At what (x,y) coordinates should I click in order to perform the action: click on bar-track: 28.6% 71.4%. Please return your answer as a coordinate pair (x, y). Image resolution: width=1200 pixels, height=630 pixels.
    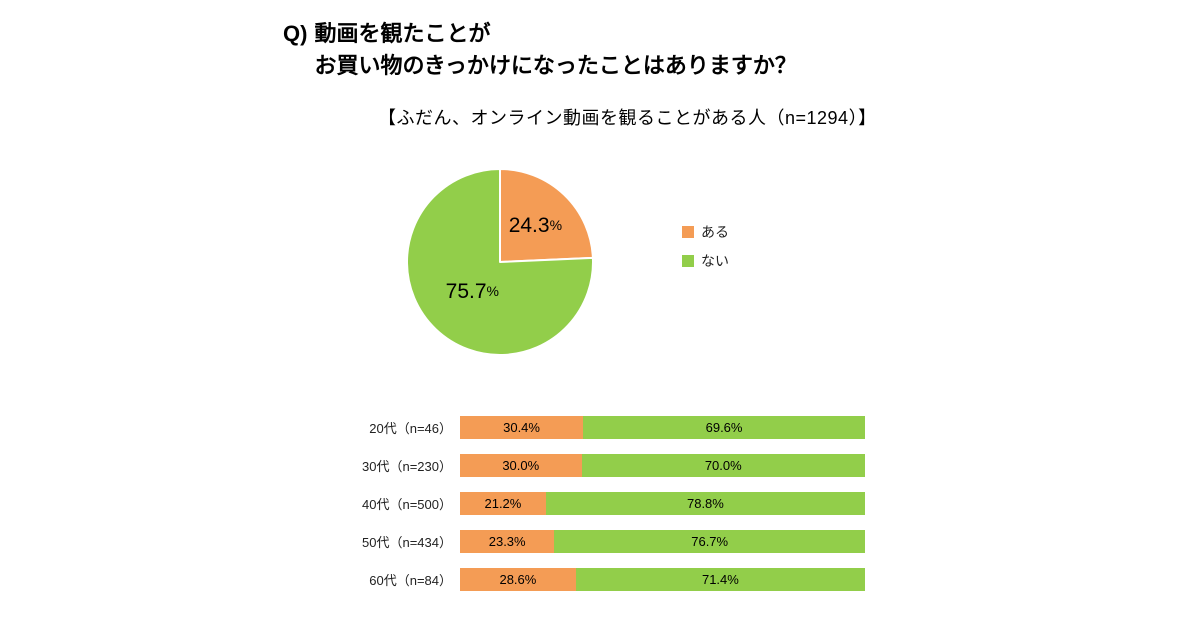
    Looking at the image, I should click on (662, 579).